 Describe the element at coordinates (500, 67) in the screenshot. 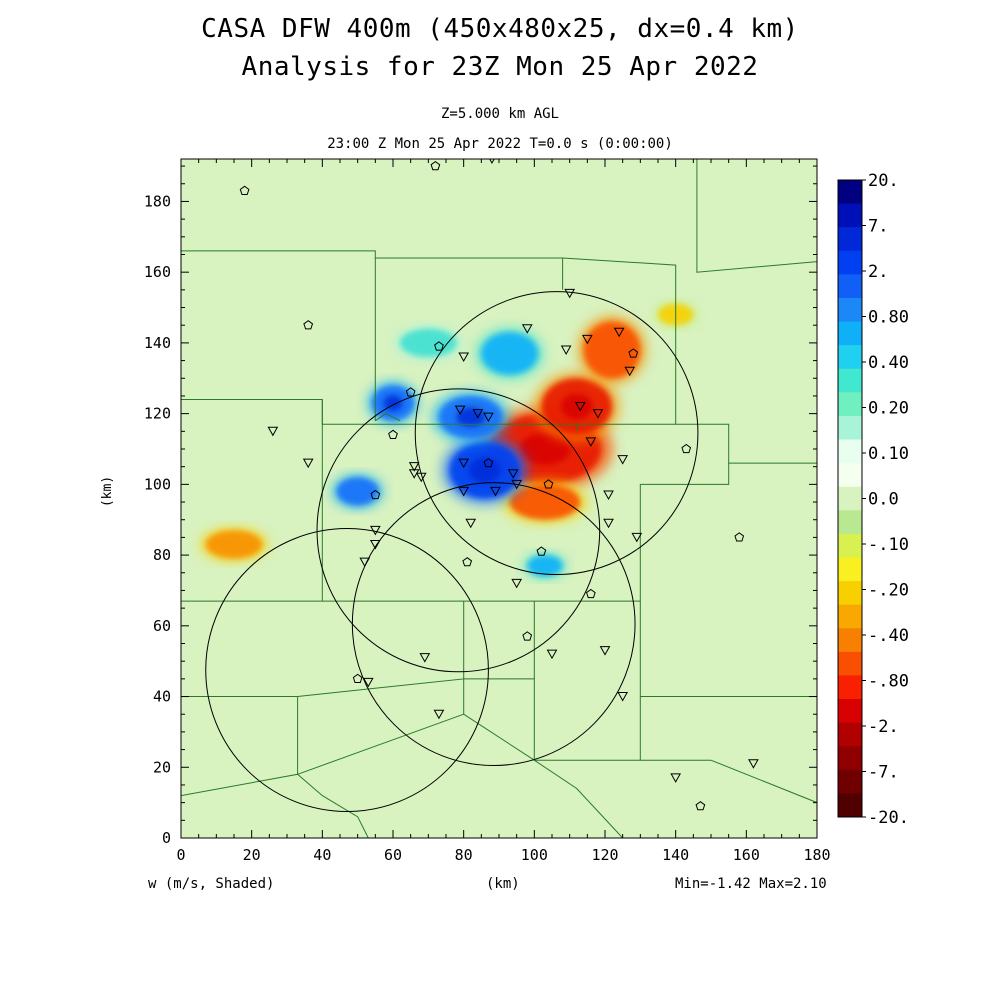

I see `chart-subtitle: Analysis for 23Z Mon 25 Apr 2022` at that location.